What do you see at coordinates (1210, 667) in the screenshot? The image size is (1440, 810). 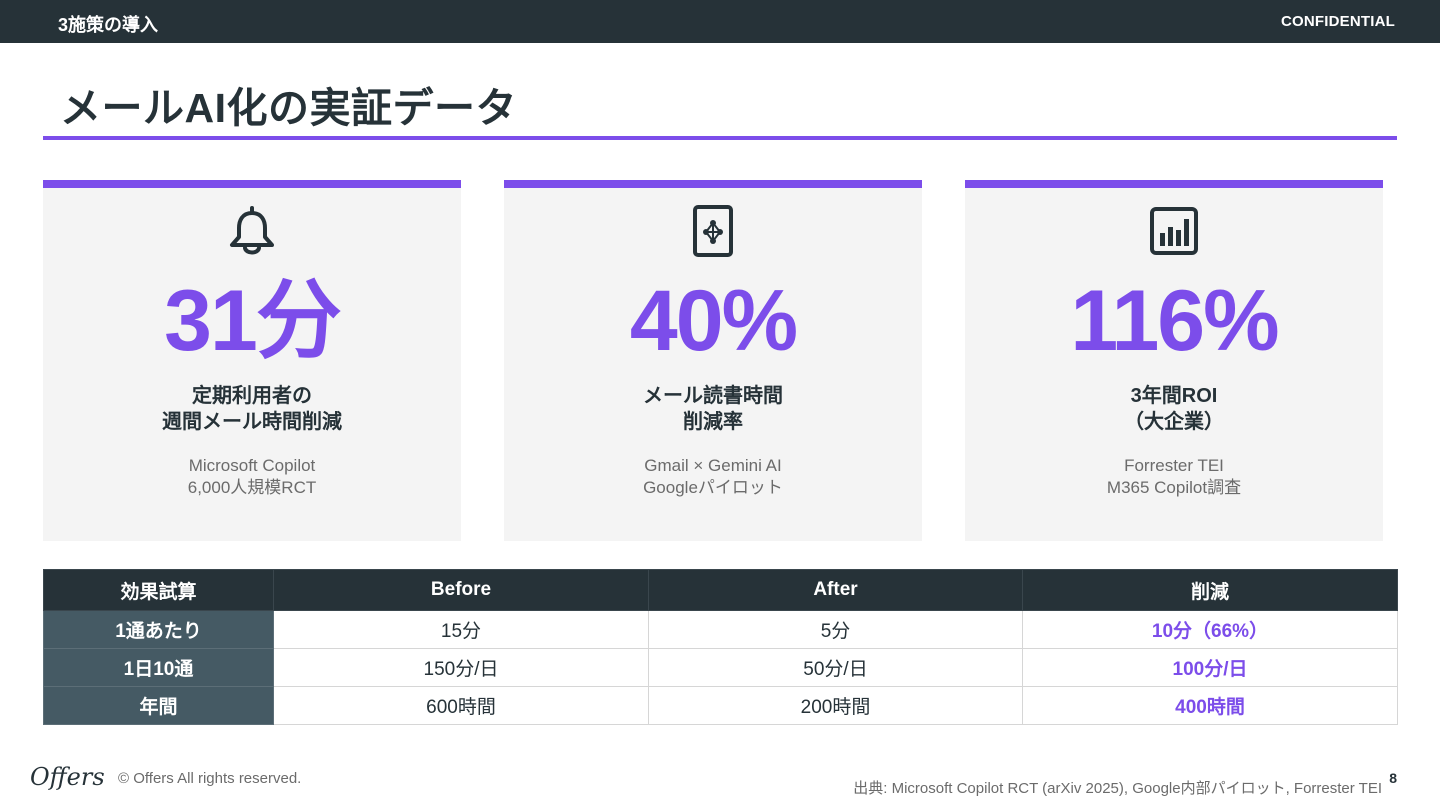 I see `reduction-cell: 100分/日` at bounding box center [1210, 667].